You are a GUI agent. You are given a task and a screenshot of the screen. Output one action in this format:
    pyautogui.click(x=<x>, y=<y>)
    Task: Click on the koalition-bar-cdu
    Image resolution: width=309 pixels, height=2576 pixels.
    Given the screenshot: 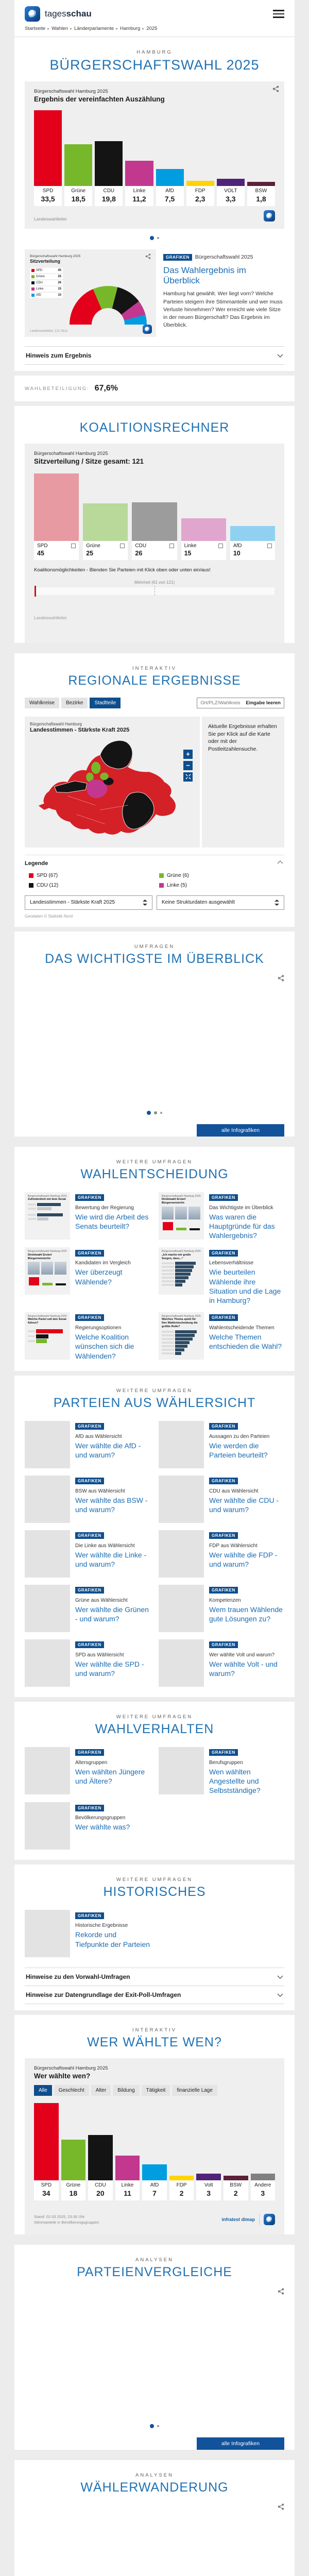 What is the action you would take?
    pyautogui.click(x=154, y=521)
    